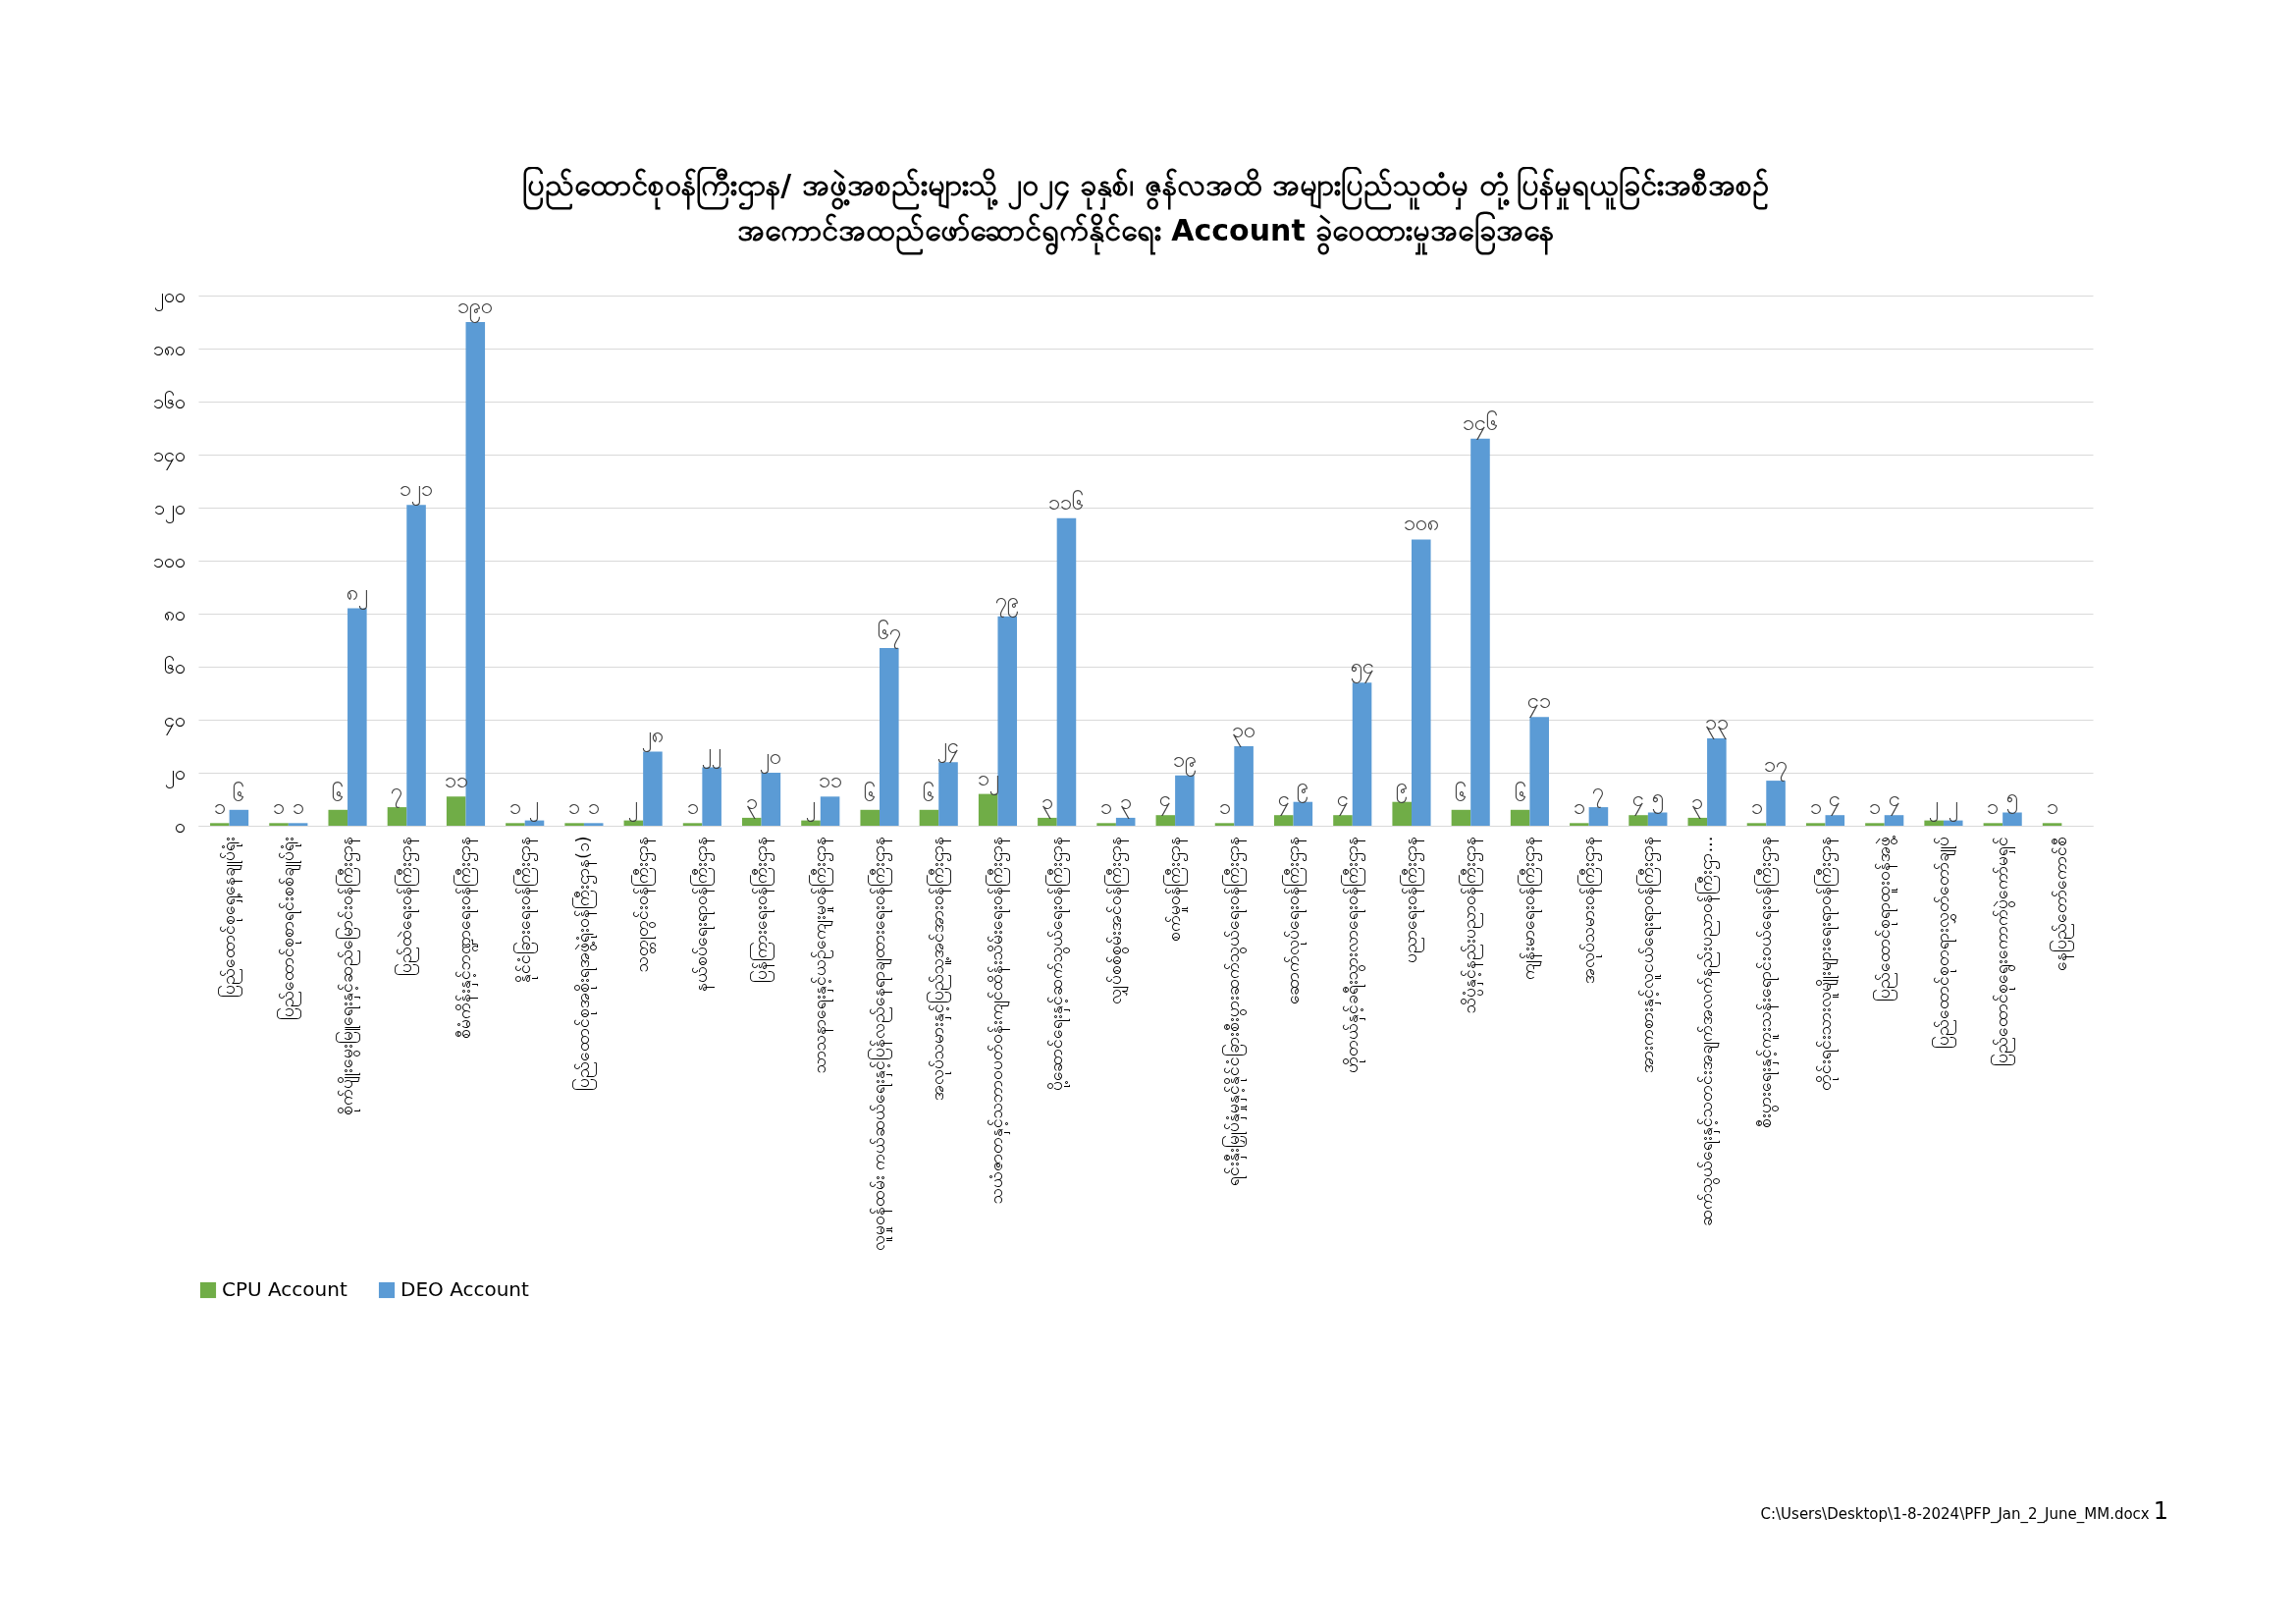 Image resolution: width=2296 pixels, height=1624 pixels. Describe the element at coordinates (1362, 669) in the screenshot. I see `data-label: ၅၄` at that location.